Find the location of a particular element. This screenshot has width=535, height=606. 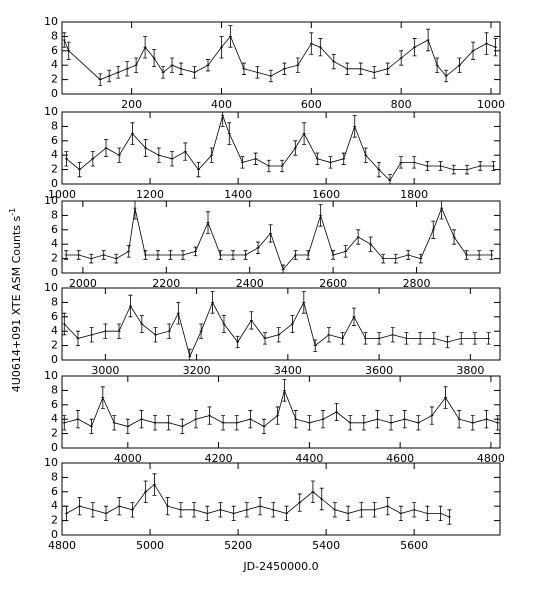

x-tick-label: 2800 is located at coordinates (417, 283).